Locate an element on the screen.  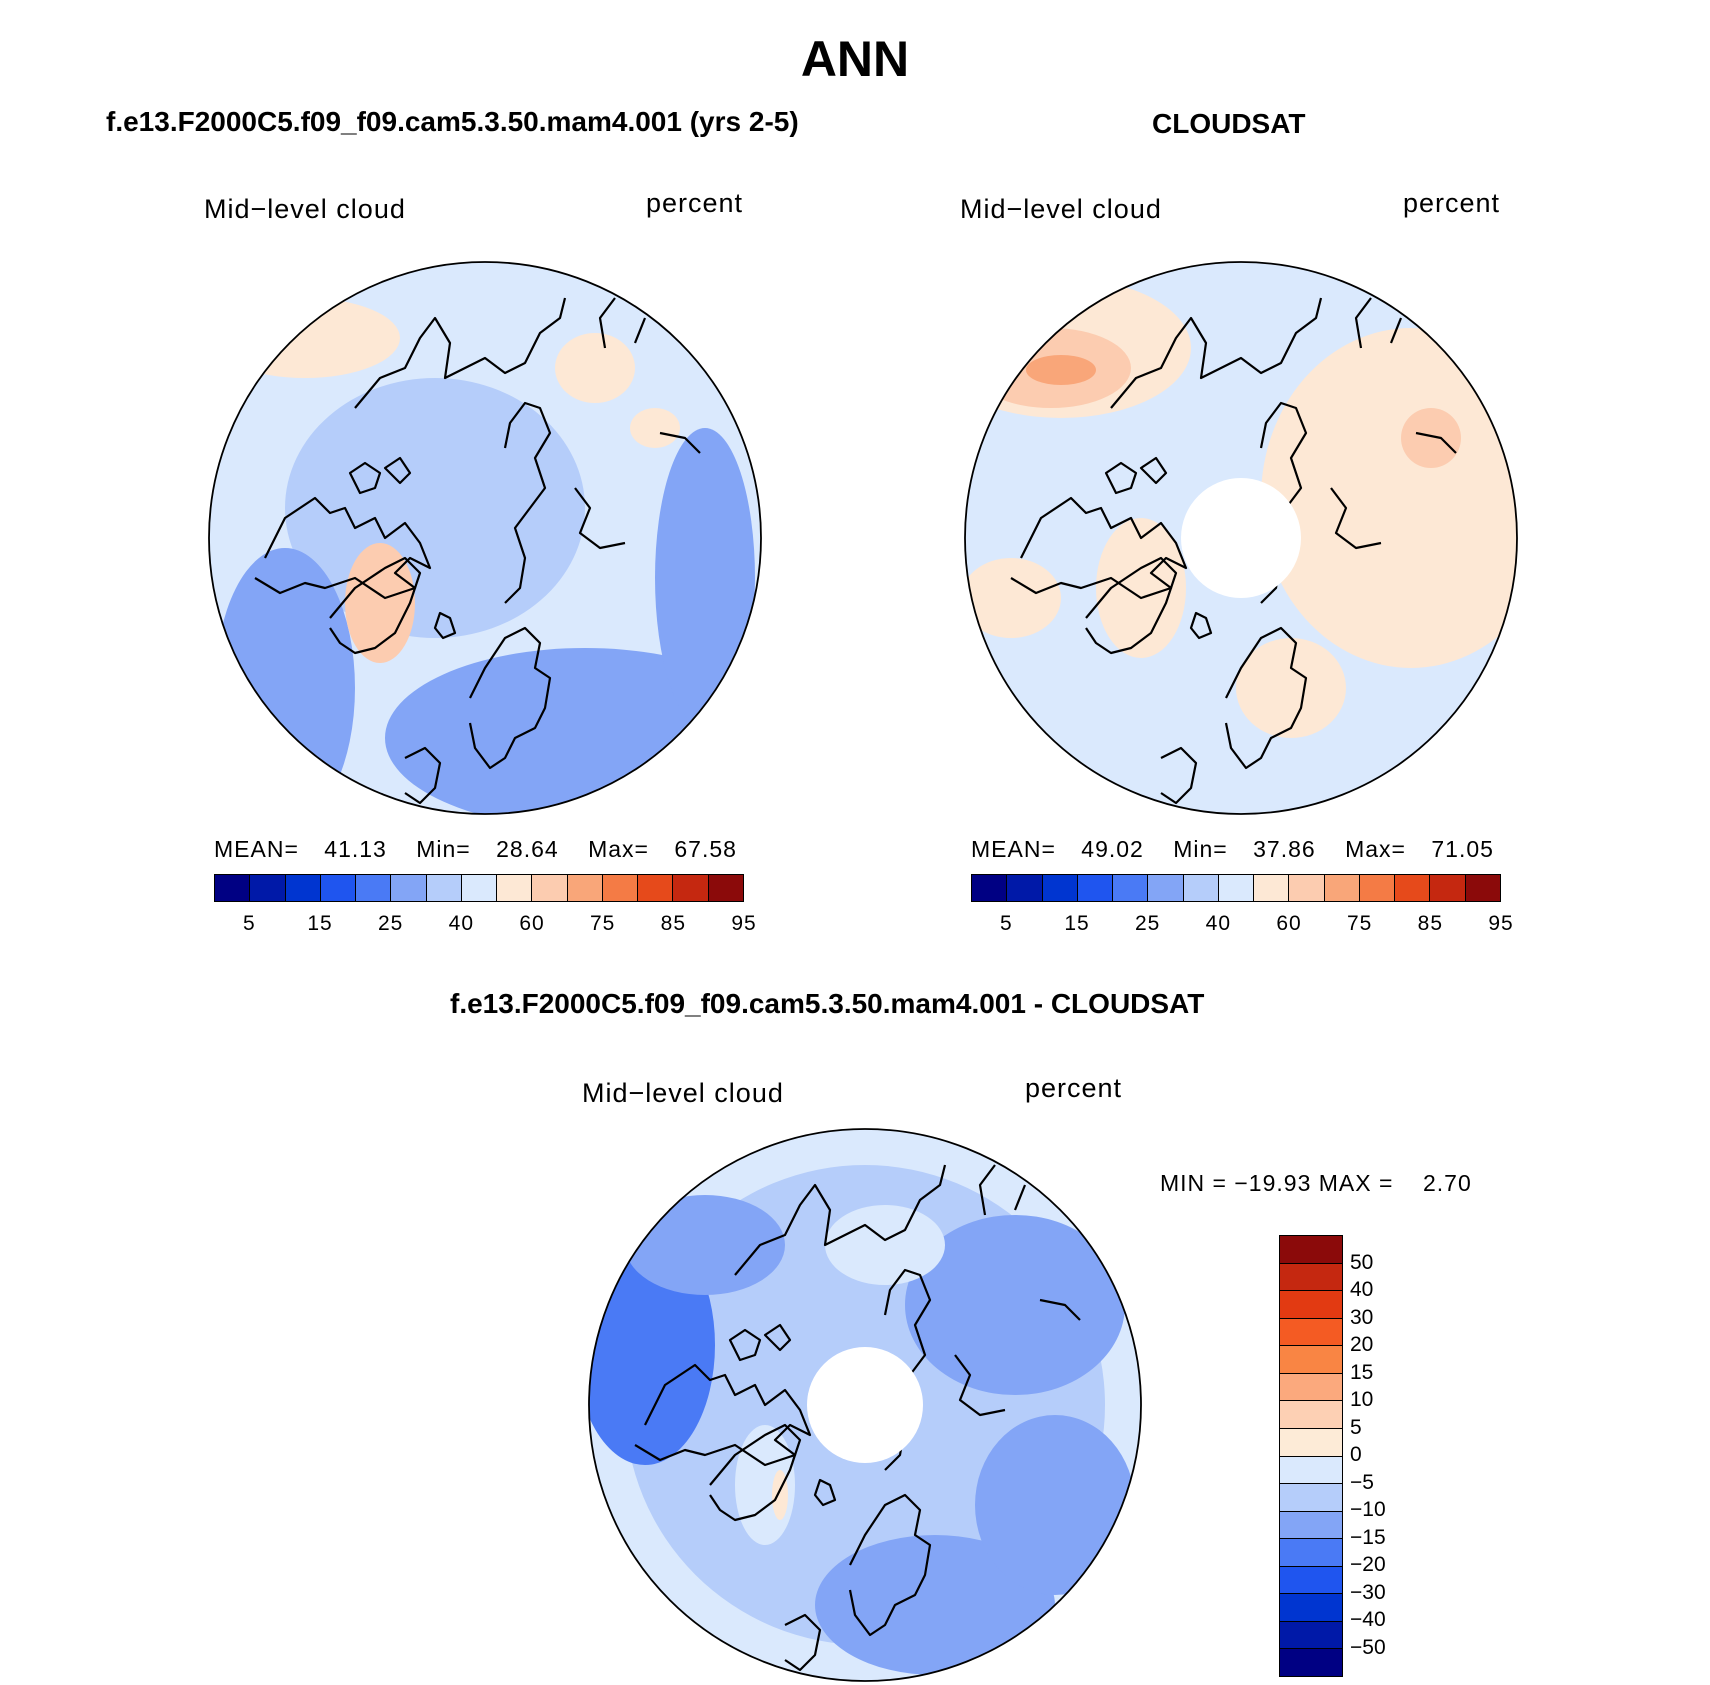
colorbar-tick-label: 75 is located at coordinates (1359, 923).